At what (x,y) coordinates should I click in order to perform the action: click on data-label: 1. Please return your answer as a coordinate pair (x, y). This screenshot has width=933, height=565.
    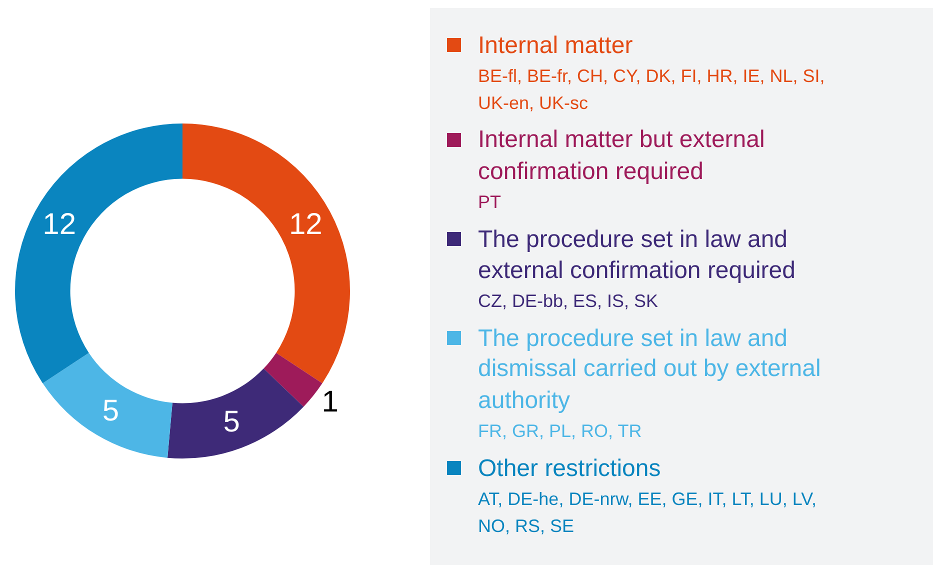
    Looking at the image, I should click on (330, 401).